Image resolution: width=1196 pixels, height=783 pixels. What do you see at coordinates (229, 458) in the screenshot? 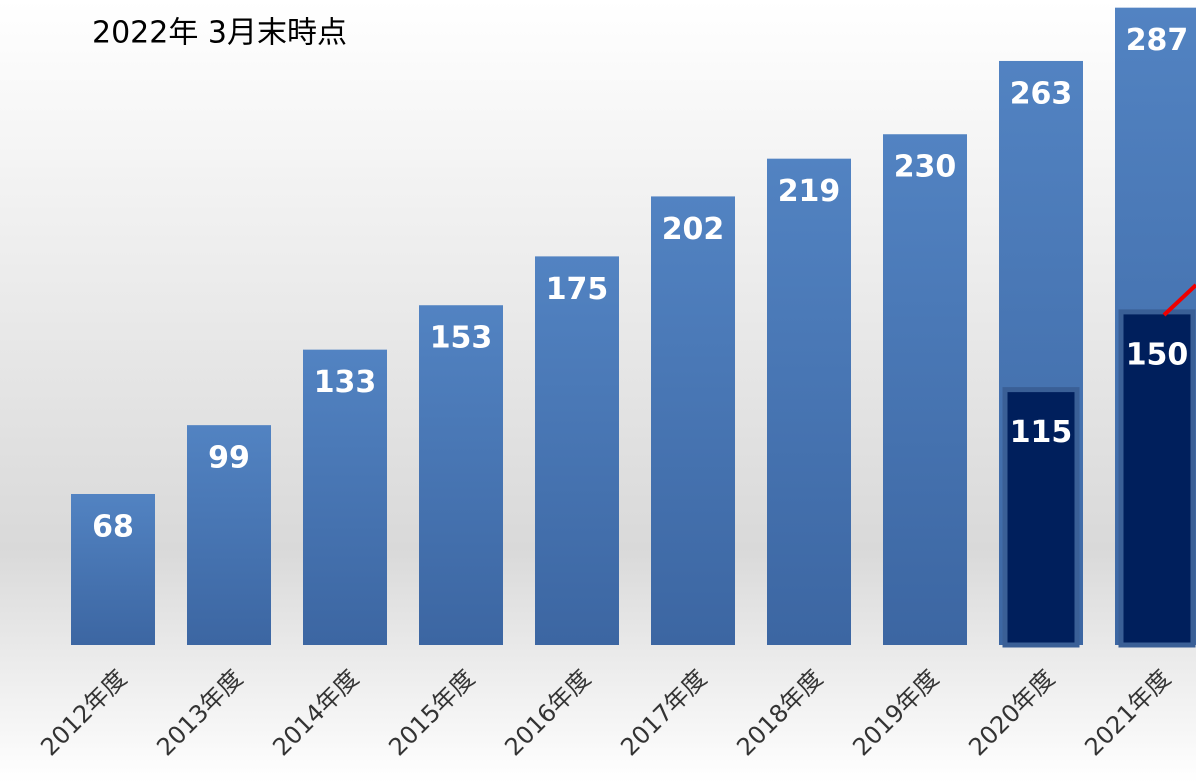
I see `value-label: 99` at bounding box center [229, 458].